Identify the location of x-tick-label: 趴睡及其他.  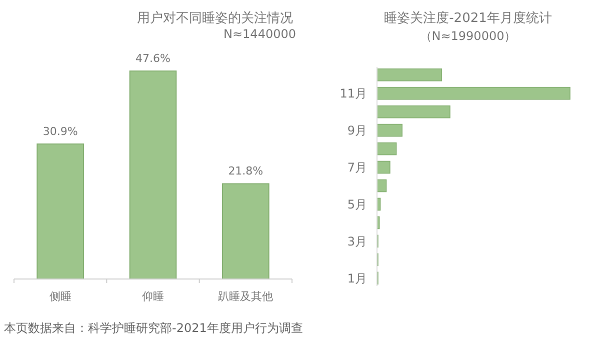
(246, 296).